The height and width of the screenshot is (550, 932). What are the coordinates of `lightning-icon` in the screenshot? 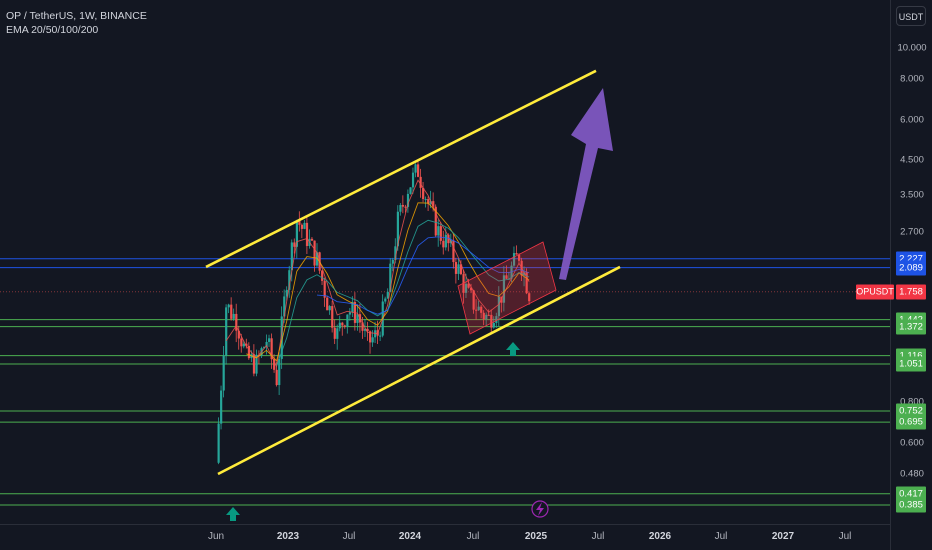 It's located at (540, 509).